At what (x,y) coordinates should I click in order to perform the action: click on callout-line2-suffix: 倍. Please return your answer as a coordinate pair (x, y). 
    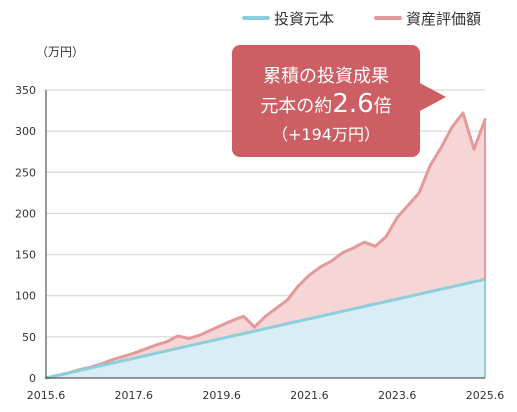
    Looking at the image, I should click on (383, 106).